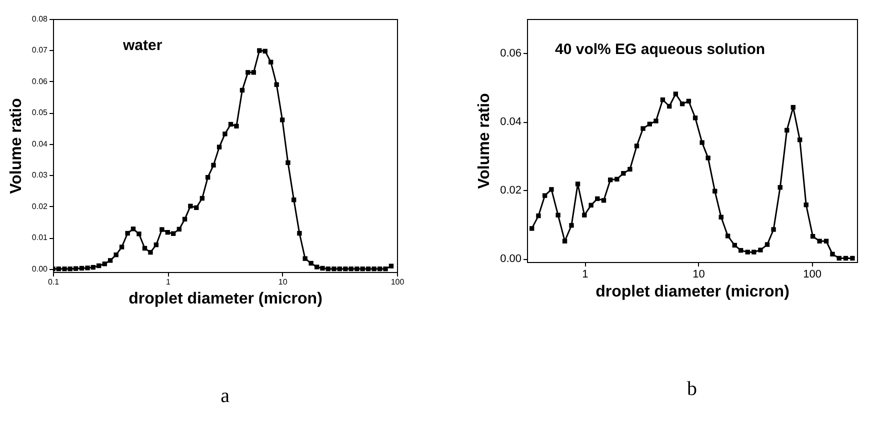  I want to click on y-tick-label: 0.08, so click(40, 19).